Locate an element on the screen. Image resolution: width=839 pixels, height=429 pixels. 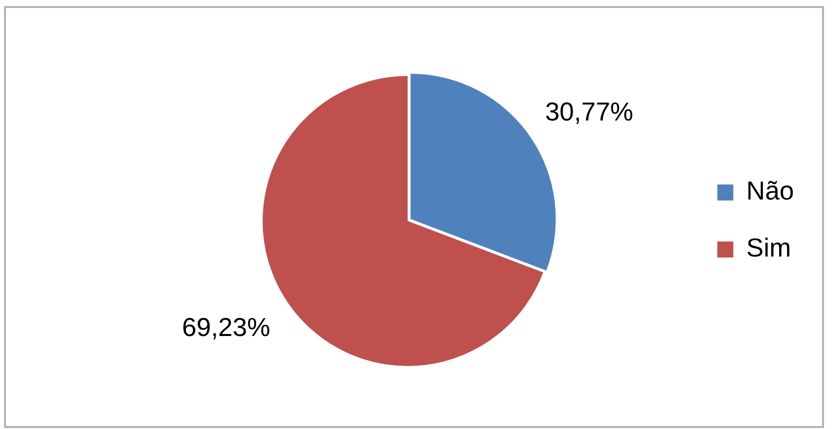
data-label: 69,23% is located at coordinates (226, 327).